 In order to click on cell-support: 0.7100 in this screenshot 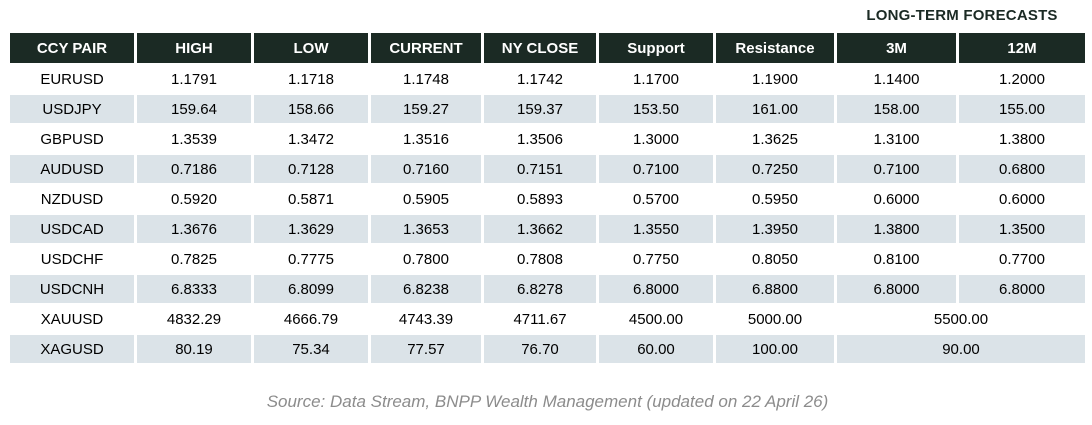, I will do `click(656, 169)`.